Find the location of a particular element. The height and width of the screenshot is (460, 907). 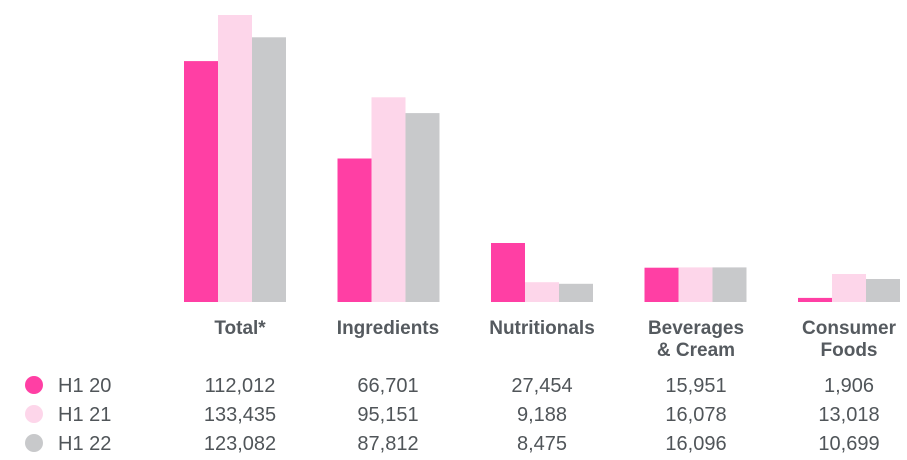

legend-label-h1-22: H1 22 is located at coordinates (84, 444).